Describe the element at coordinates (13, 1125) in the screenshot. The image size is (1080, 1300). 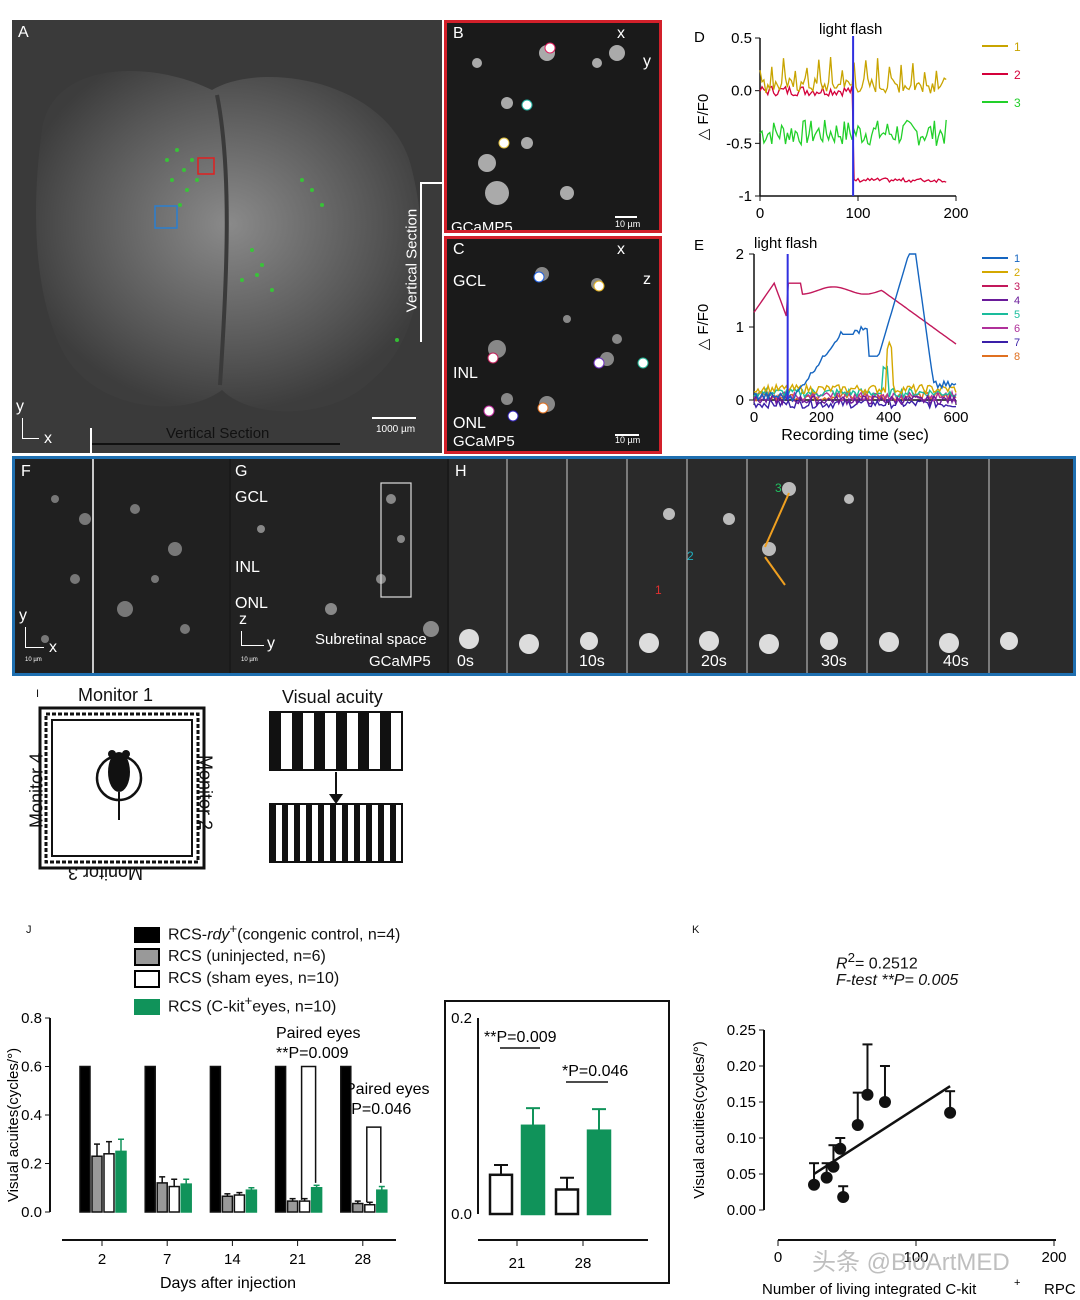
I see `chart-j-ylabel: Visual acuites(cycles/°)` at that location.